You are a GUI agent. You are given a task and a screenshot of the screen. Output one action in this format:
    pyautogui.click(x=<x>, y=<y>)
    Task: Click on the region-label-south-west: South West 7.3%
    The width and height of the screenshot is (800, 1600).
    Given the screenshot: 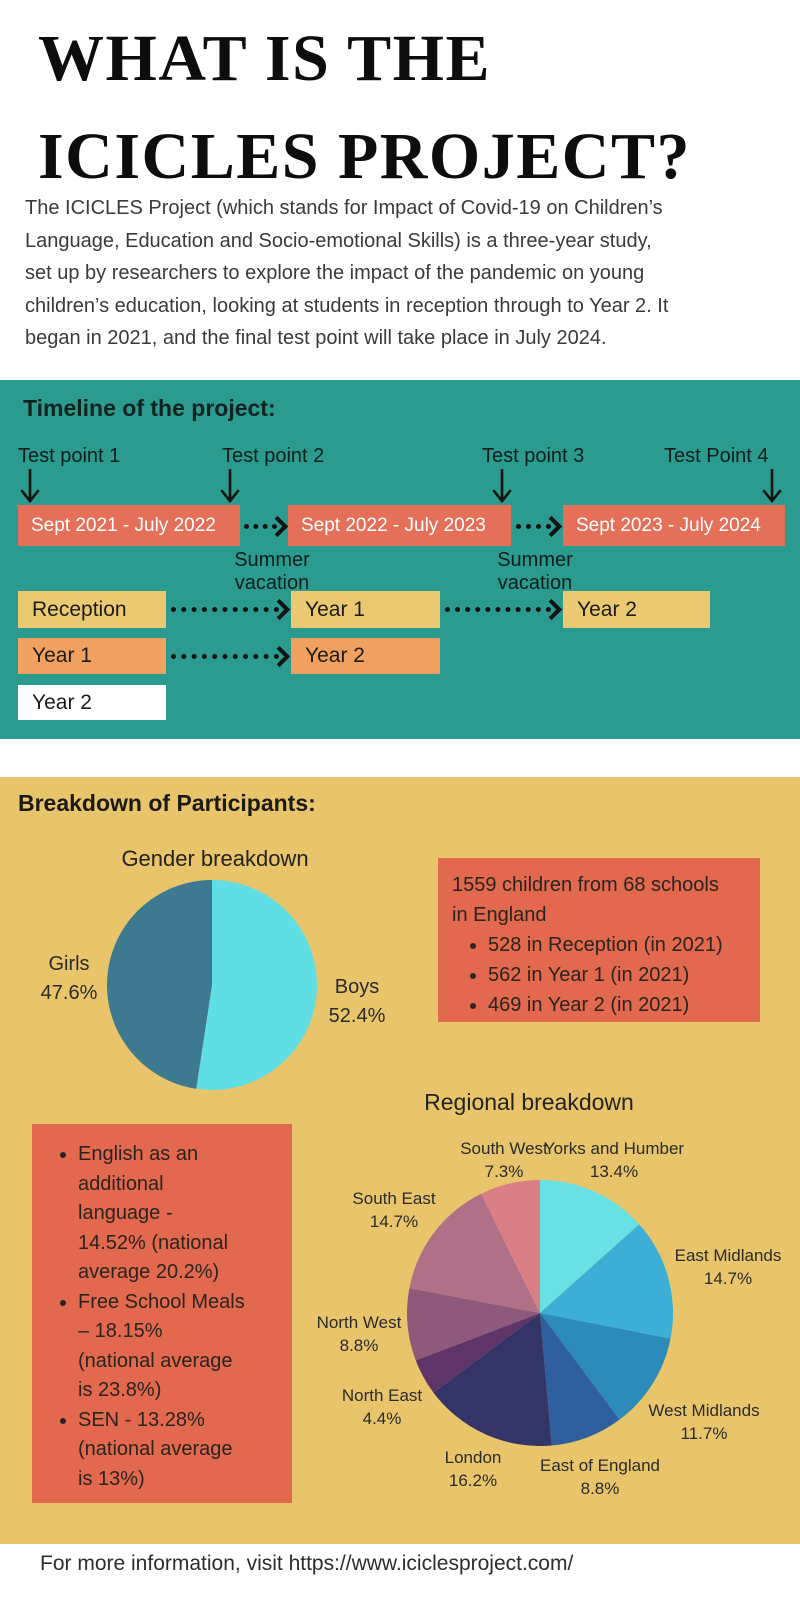 What is the action you would take?
    pyautogui.click(x=504, y=1160)
    